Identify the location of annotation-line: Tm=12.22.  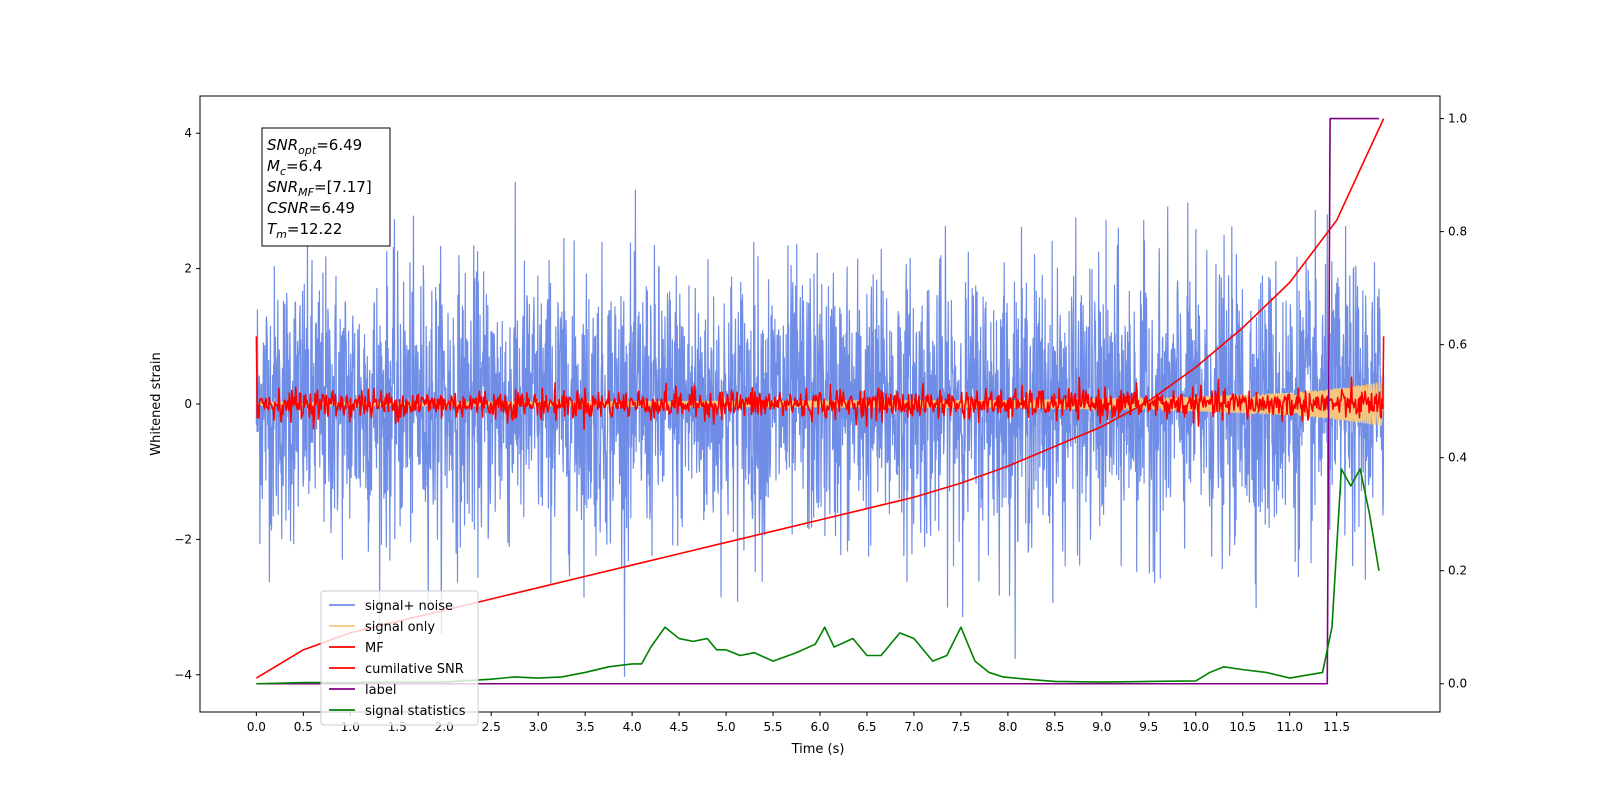
(304, 230).